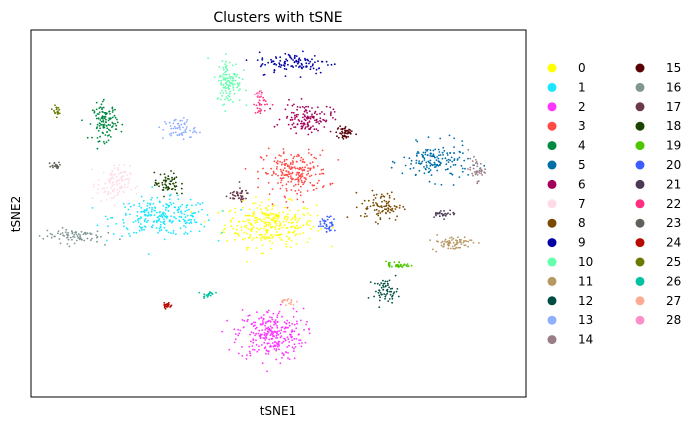 The image size is (694, 429). I want to click on legend-marker, so click(552, 320).